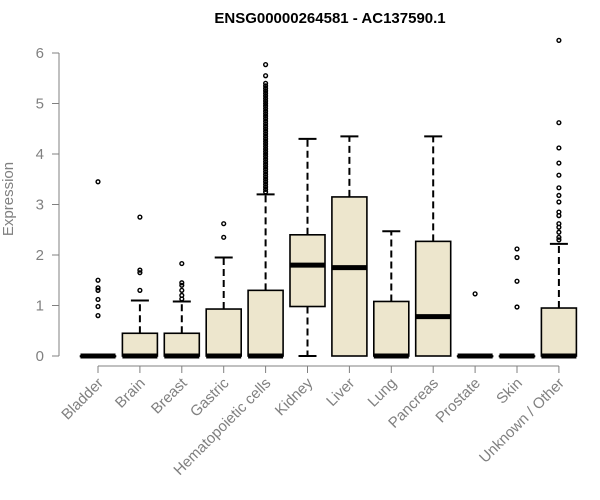  I want to click on y-tick-label: 1, so click(40, 306).